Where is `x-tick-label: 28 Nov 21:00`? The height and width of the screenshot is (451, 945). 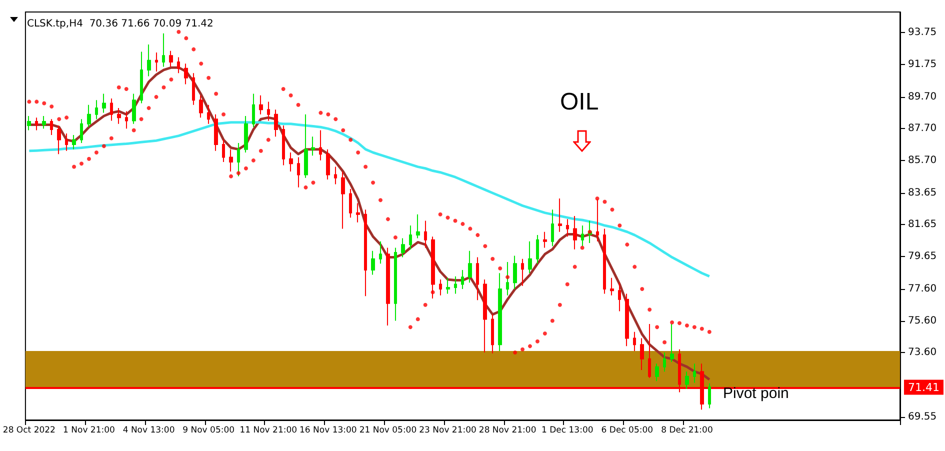 x-tick-label: 28 Nov 21:00 is located at coordinates (507, 431).